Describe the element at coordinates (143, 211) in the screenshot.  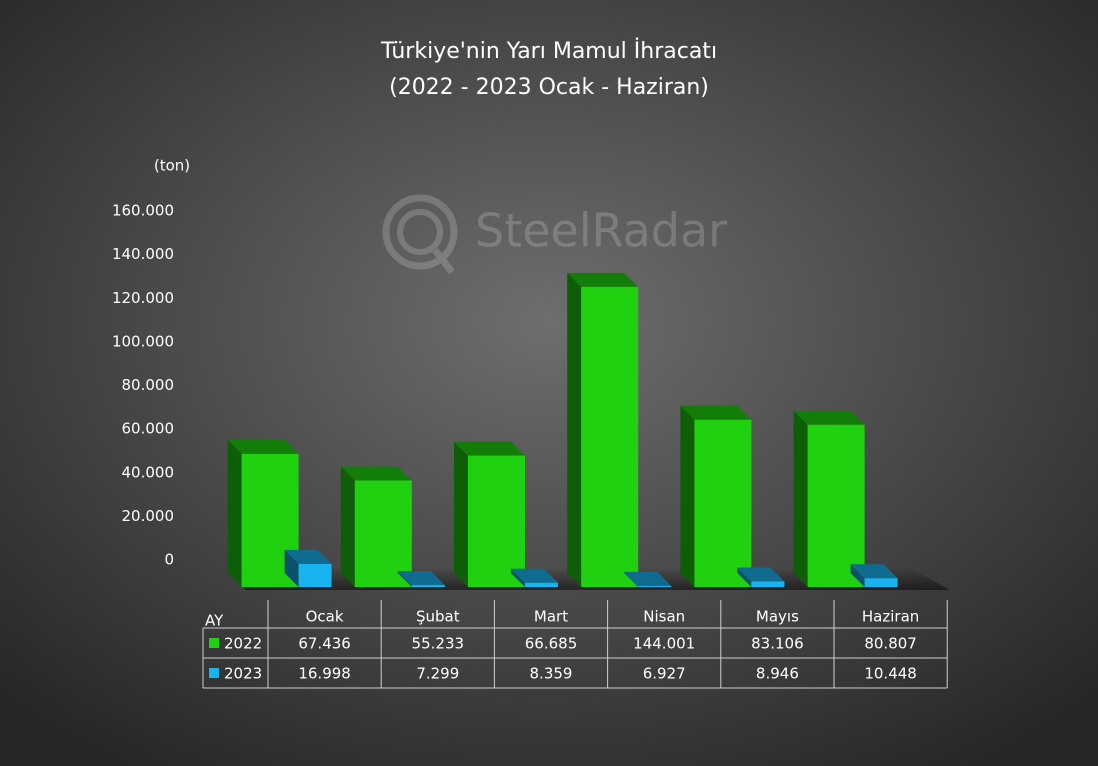
I see `y-tick-label: 160.000` at that location.